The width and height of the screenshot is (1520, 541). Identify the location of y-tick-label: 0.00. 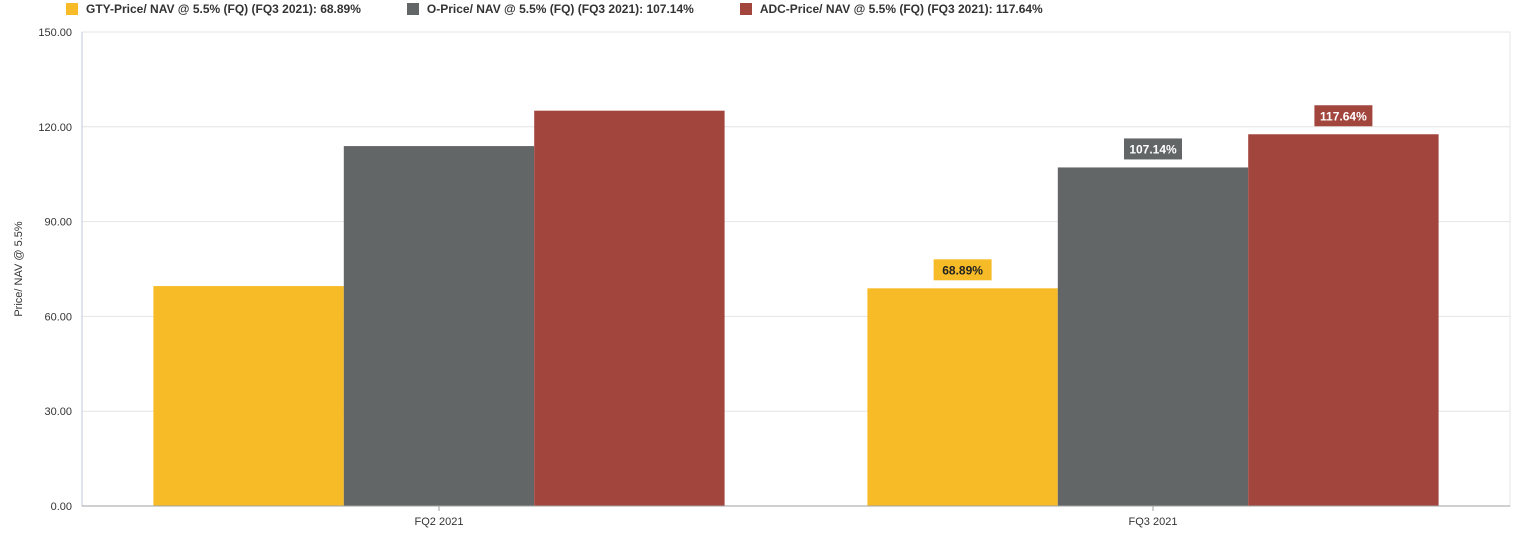
(61, 507).